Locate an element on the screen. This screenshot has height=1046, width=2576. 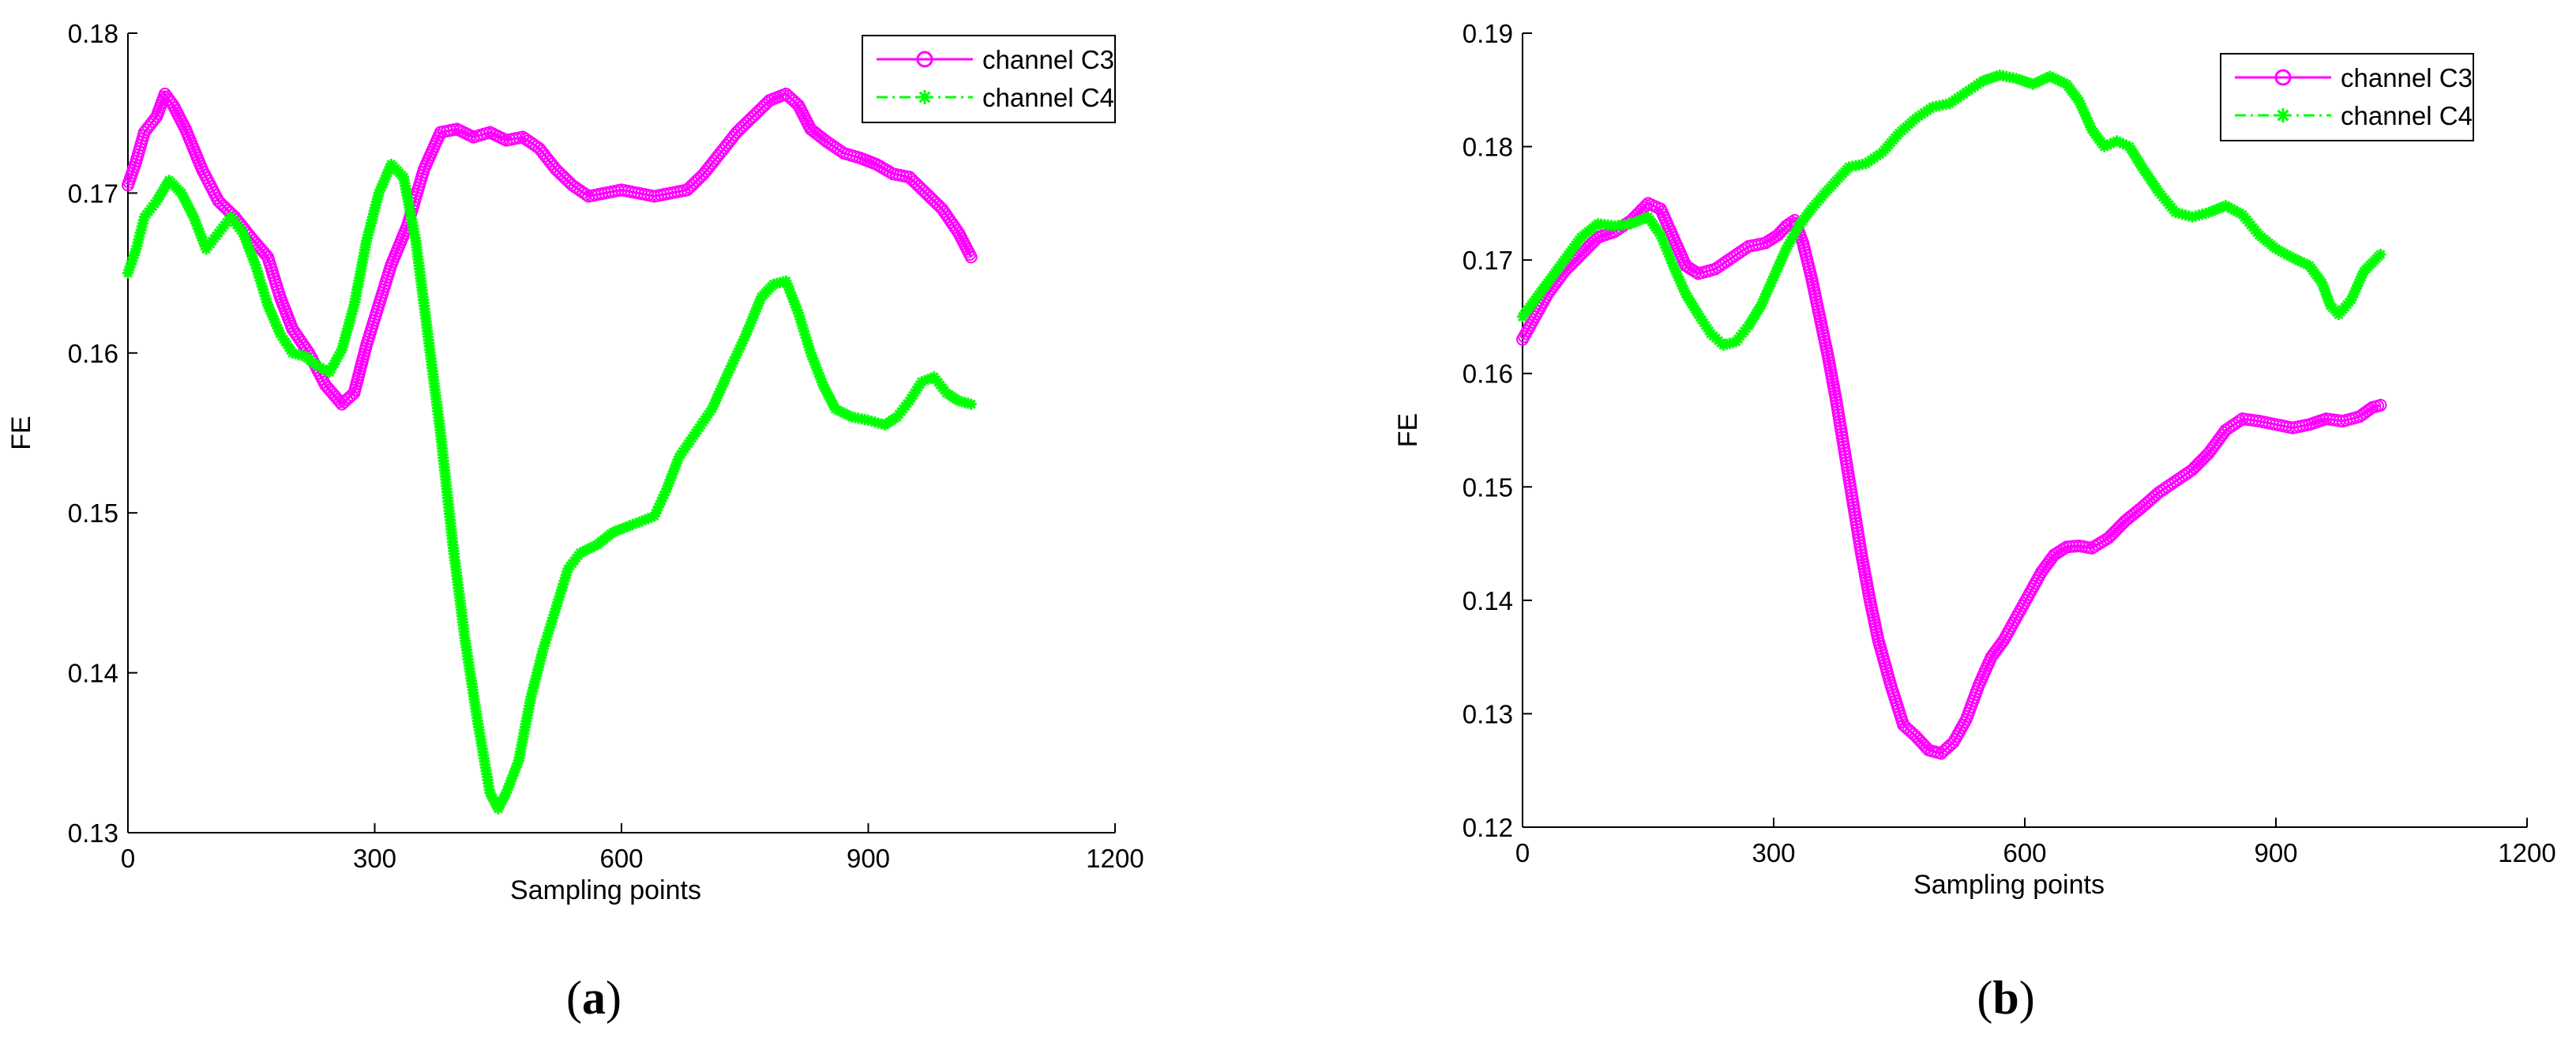
panel-paren-open: ( is located at coordinates (574, 998).